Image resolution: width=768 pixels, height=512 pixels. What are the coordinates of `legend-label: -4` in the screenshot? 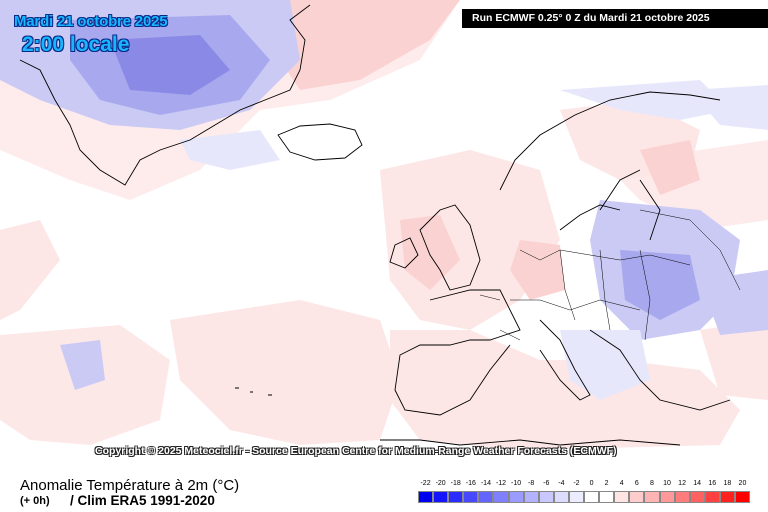 It's located at (561, 483).